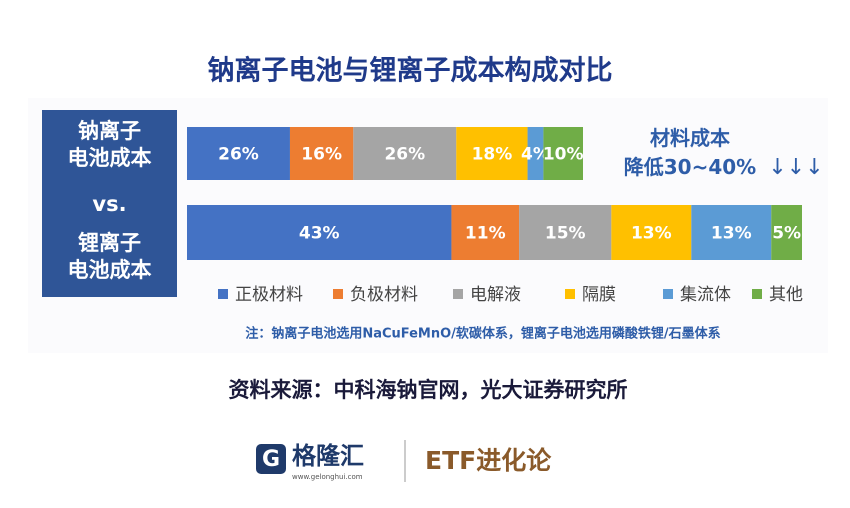  What do you see at coordinates (795, 167) in the screenshot?
I see `annotation-arrows: ↓↓↓` at bounding box center [795, 167].